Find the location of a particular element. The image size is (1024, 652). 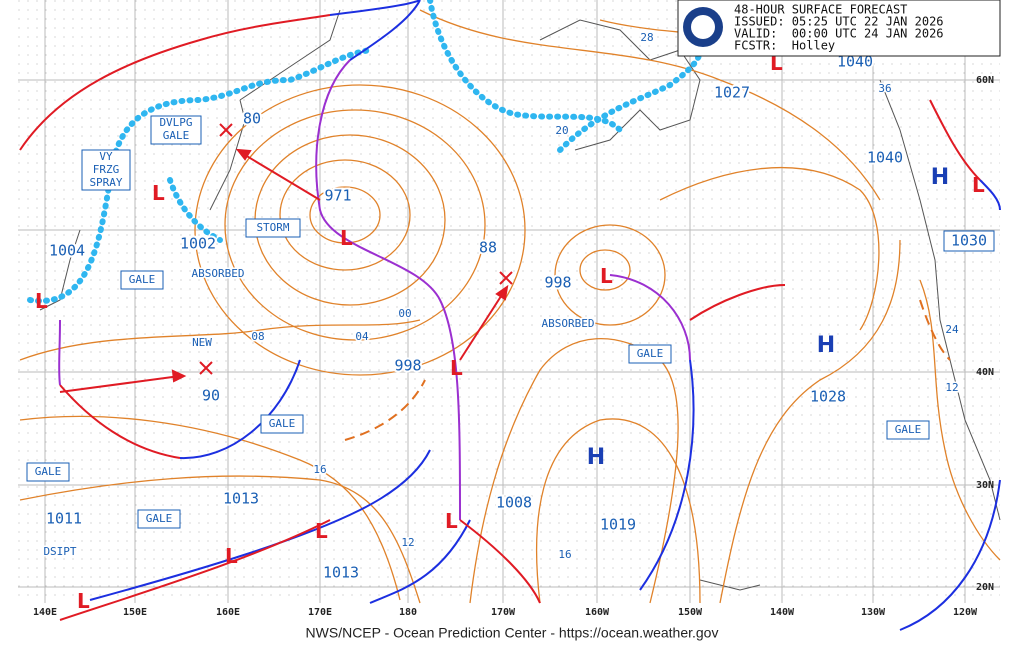

pressure-label: 90 is located at coordinates (211, 396).